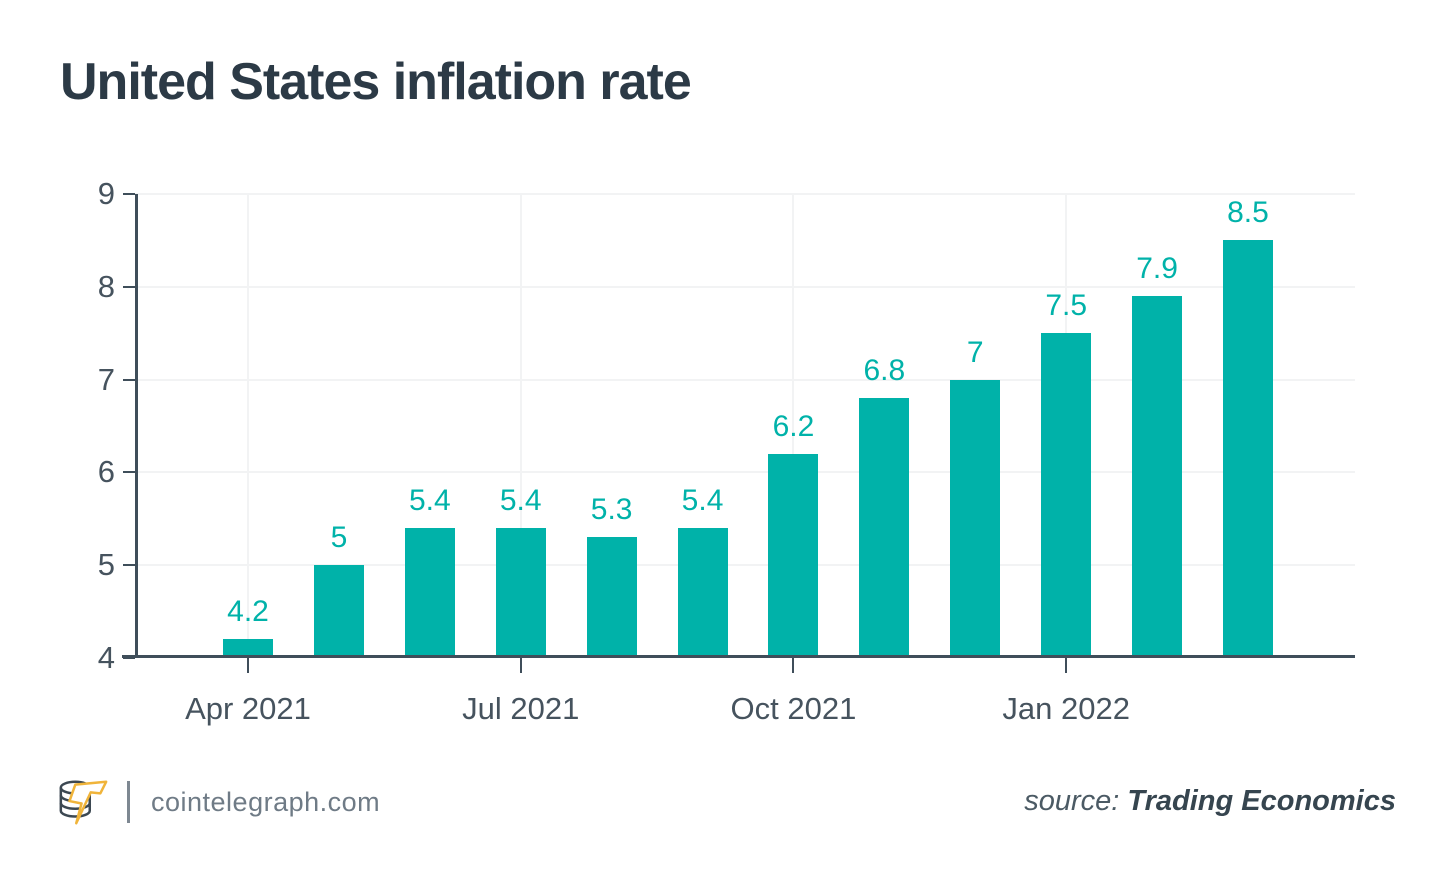  Describe the element at coordinates (793, 708) in the screenshot. I see `x-tick-label: Oct 2021` at that location.